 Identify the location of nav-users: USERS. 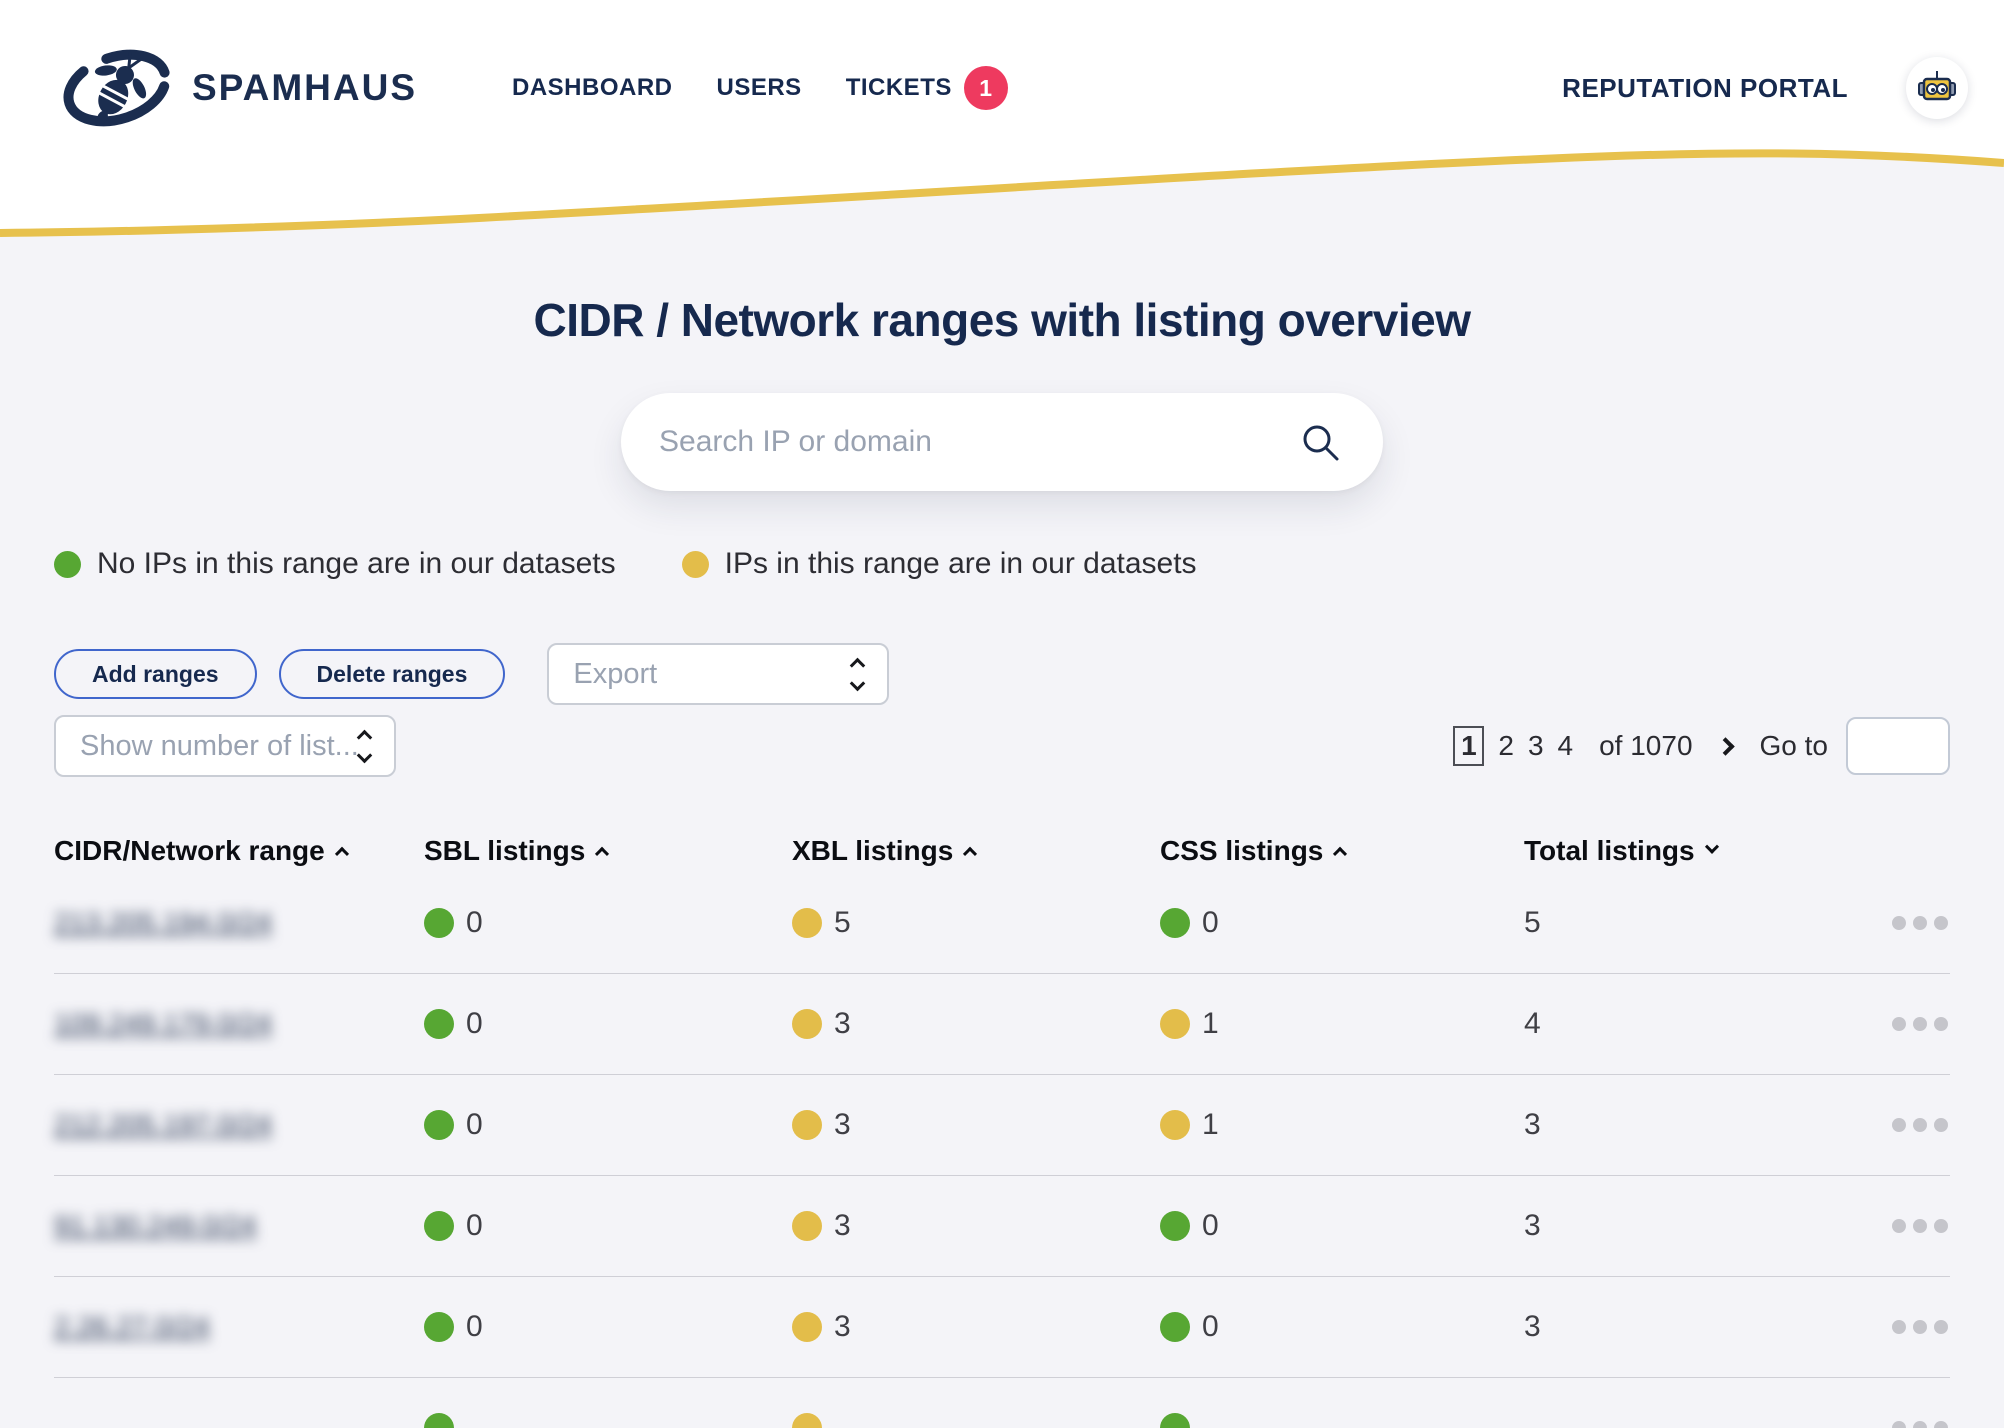
(759, 88).